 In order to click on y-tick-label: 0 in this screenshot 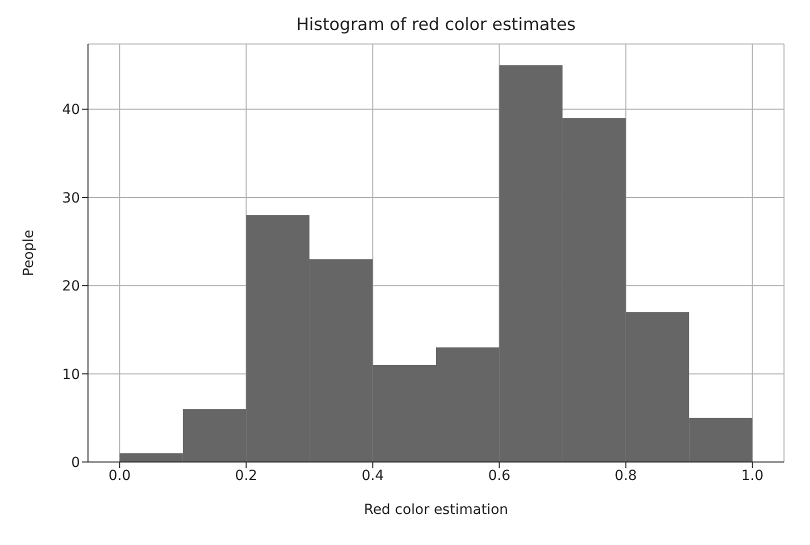, I will do `click(75, 462)`.